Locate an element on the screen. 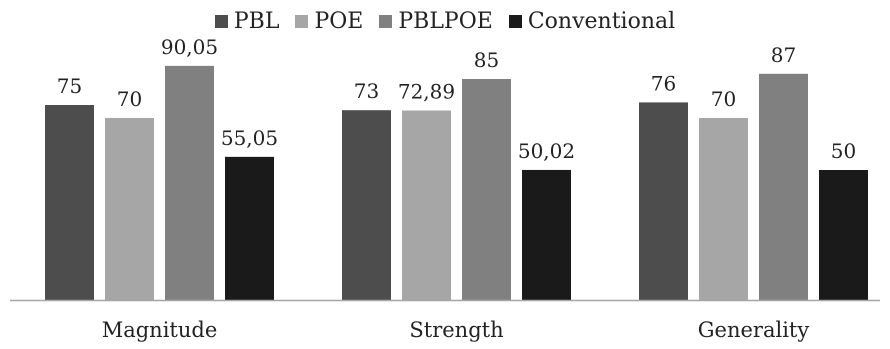 Image resolution: width=890 pixels, height=349 pixels. bar-strength-conventional is located at coordinates (546, 234).